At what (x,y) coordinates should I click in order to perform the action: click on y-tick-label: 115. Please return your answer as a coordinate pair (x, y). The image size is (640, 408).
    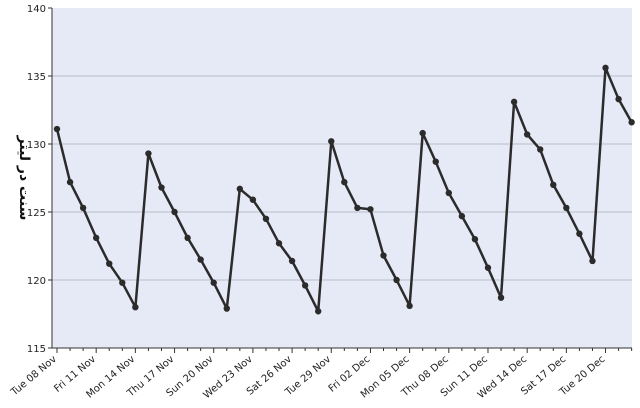
    Looking at the image, I should click on (36, 349).